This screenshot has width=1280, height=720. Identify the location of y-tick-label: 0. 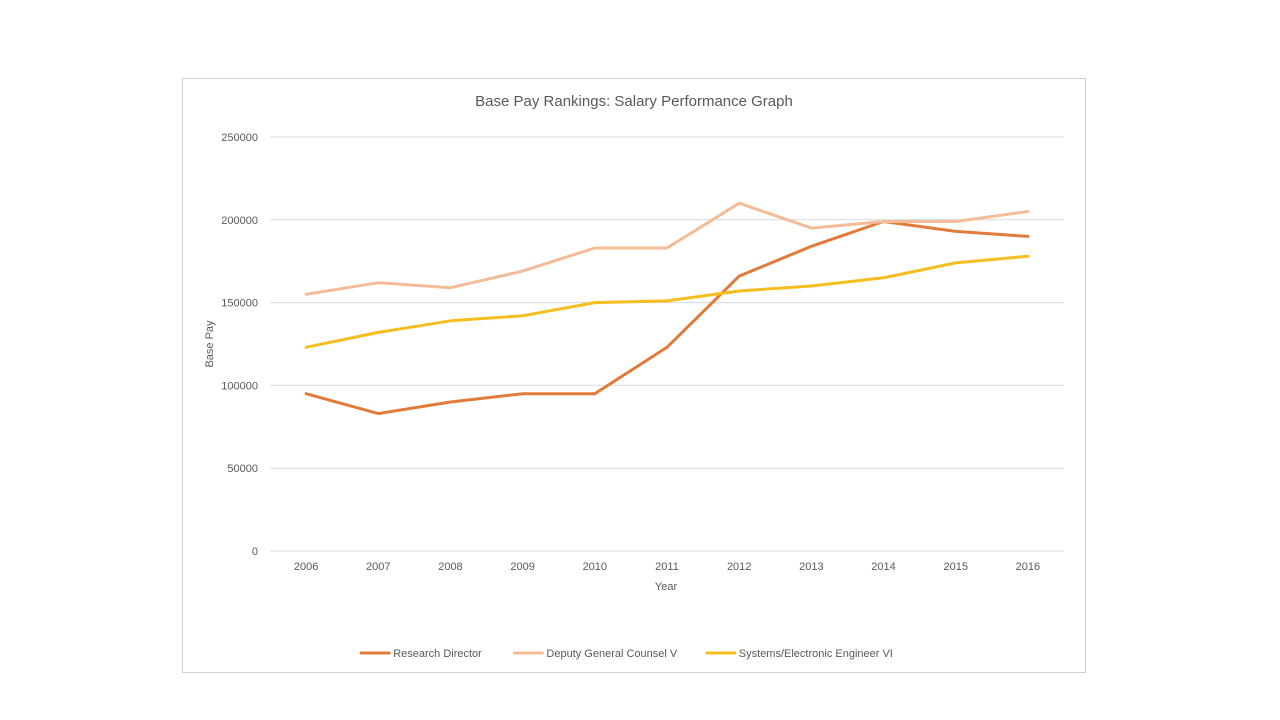
(255, 552).